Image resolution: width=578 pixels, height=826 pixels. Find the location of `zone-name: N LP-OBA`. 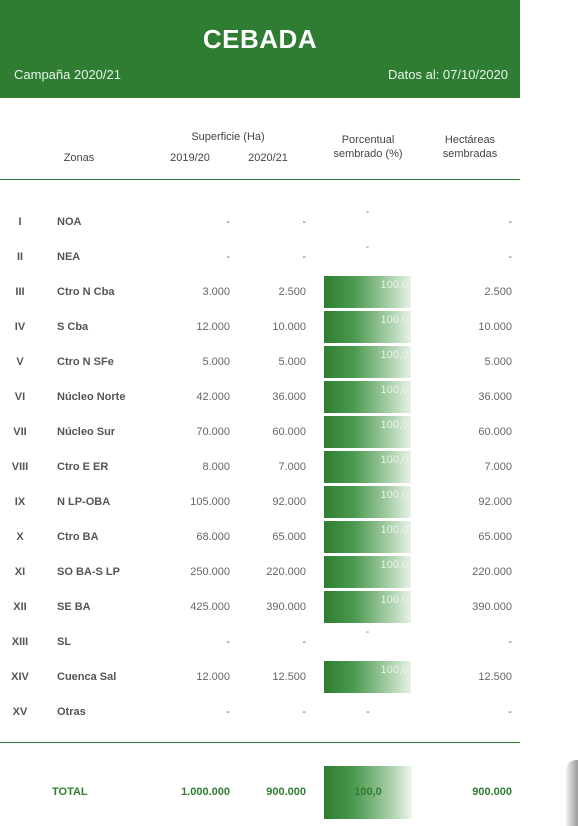

zone-name: N LP-OBA is located at coordinates (84, 502).